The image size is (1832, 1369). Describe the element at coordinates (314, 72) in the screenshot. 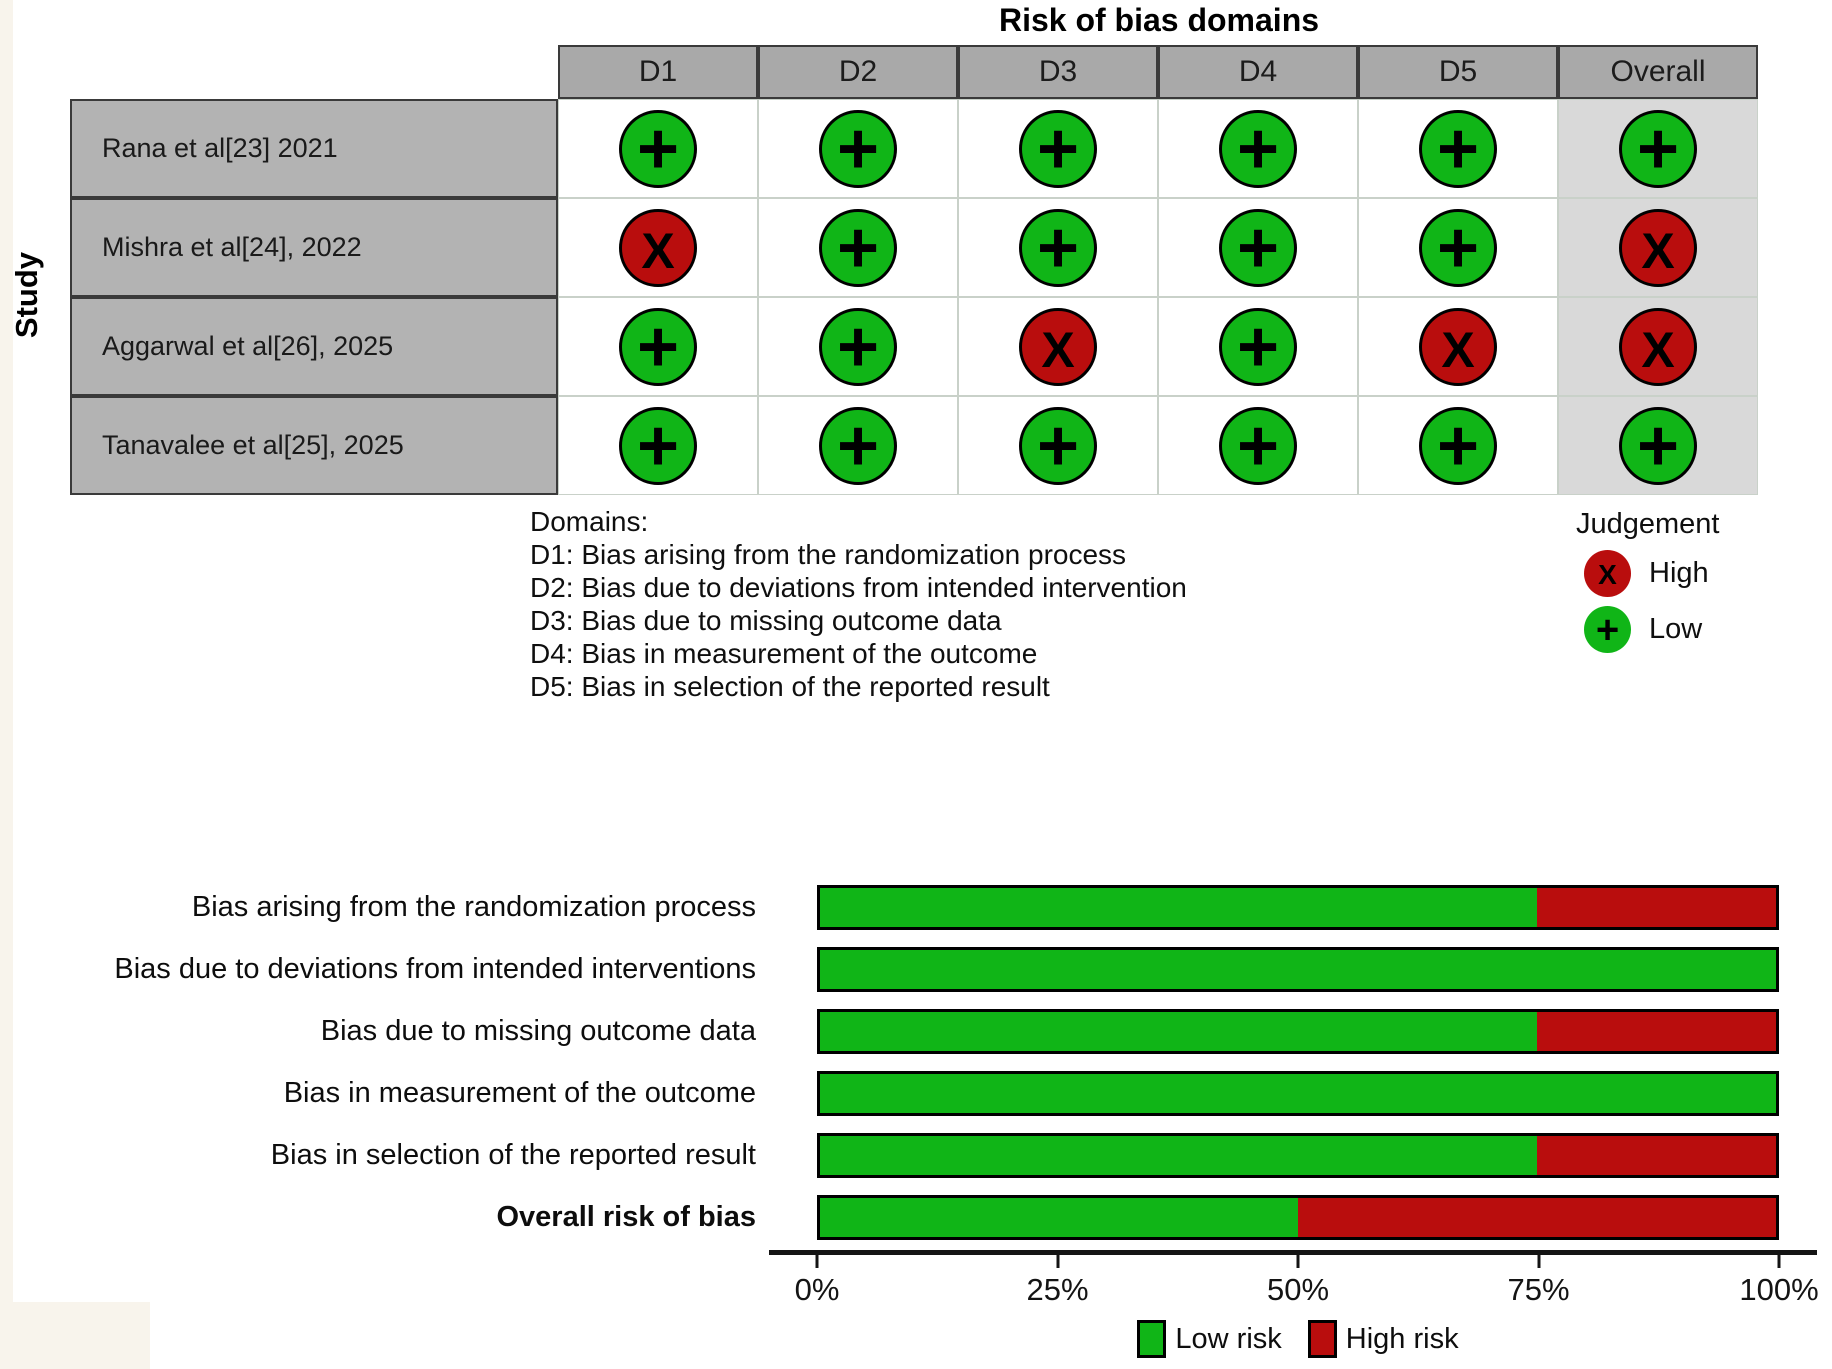

I see `table-corner-spacer` at that location.